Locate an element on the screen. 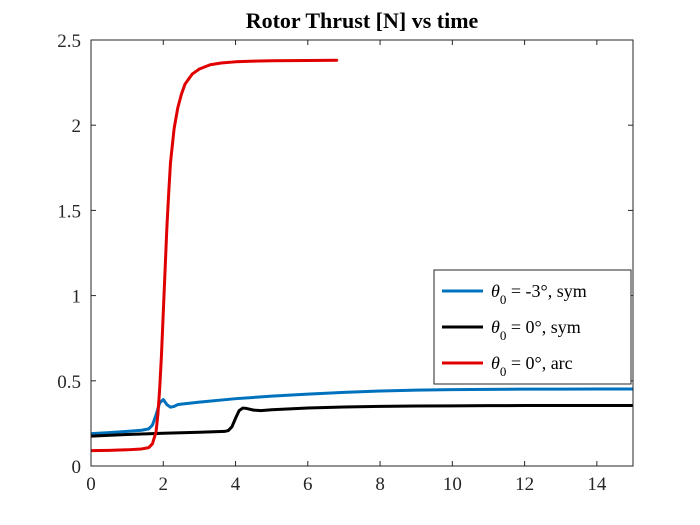 The height and width of the screenshot is (525, 700). legend-label: = 0°, sym is located at coordinates (543, 327).